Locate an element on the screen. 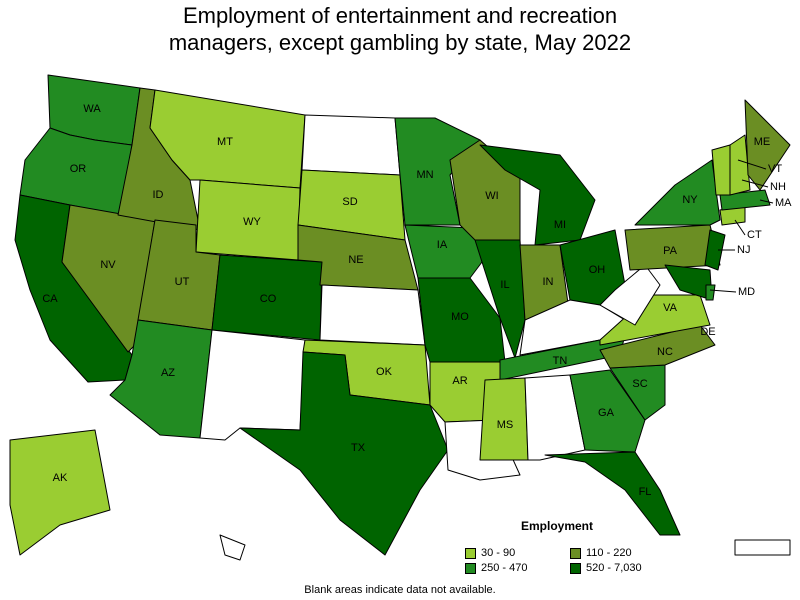  state-nh is located at coordinates (740, 165).